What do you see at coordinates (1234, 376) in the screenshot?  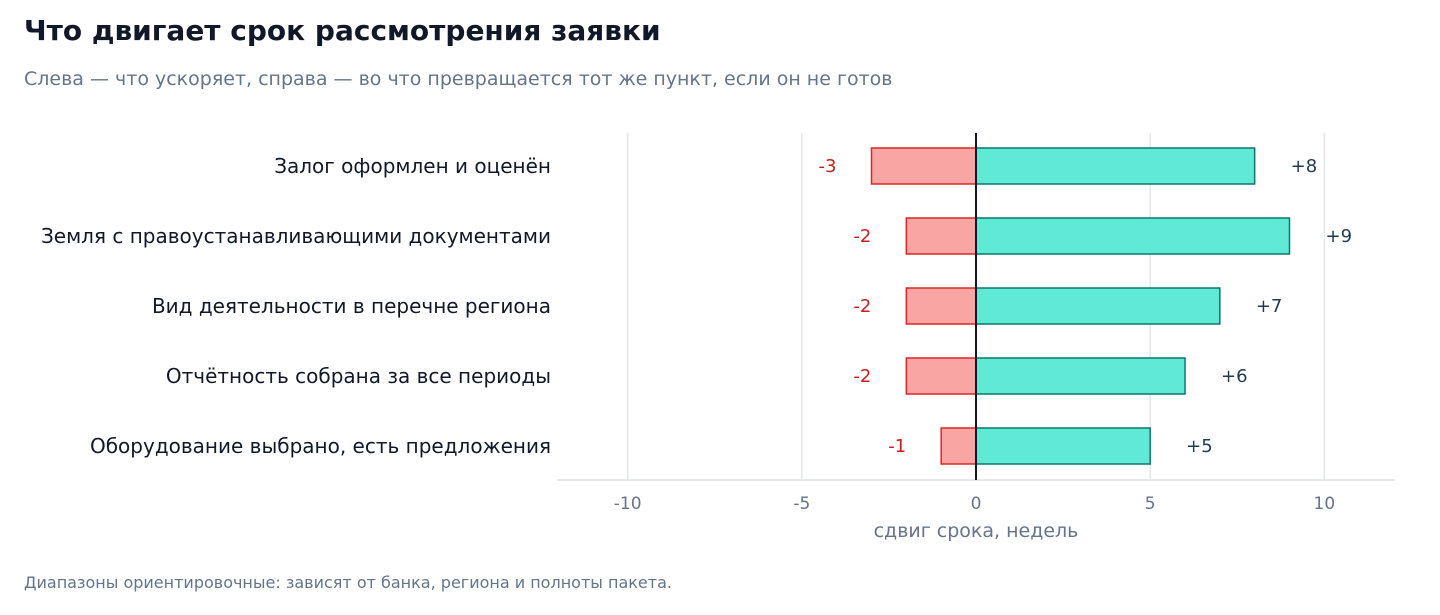 I see `positive-value-label: +6` at bounding box center [1234, 376].